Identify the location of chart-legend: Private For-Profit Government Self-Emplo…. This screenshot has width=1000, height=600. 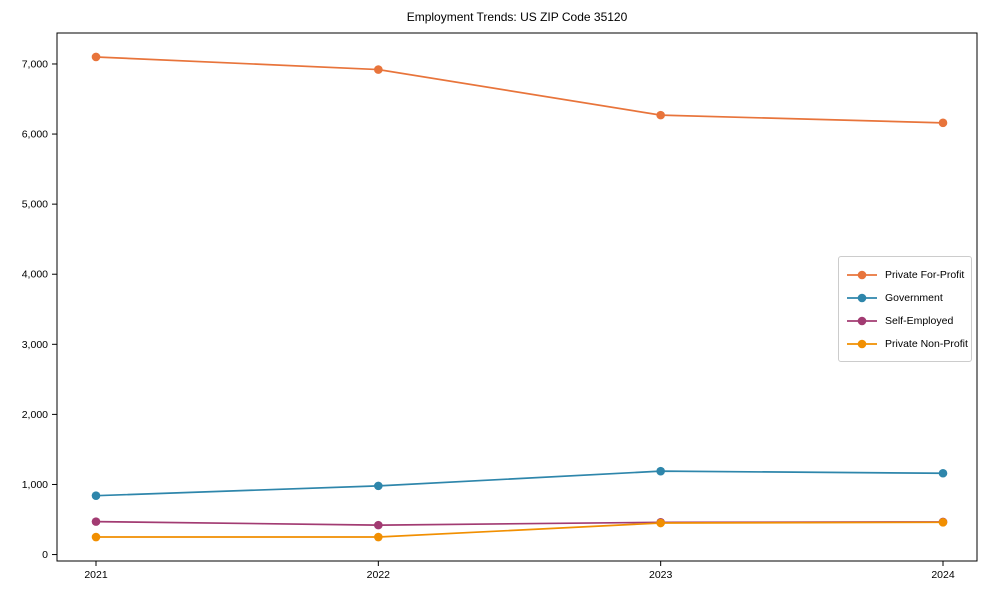
(905, 309).